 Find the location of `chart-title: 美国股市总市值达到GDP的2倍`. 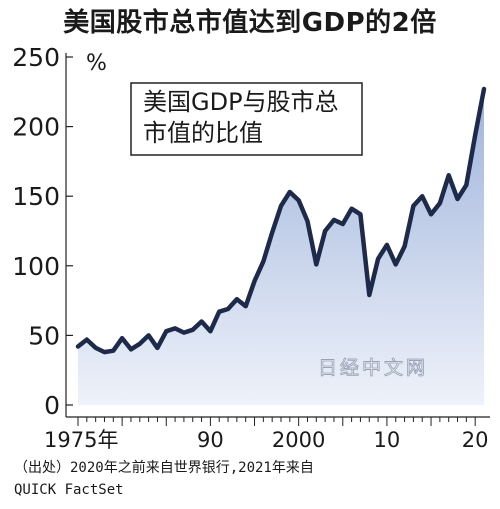

chart-title: 美国股市总市值达到GDP的2倍 is located at coordinates (250, 23).